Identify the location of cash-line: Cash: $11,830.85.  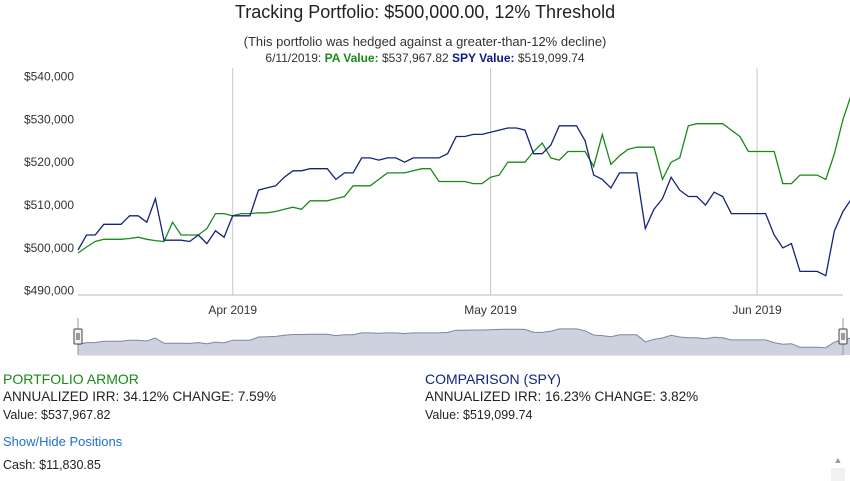
(52, 465).